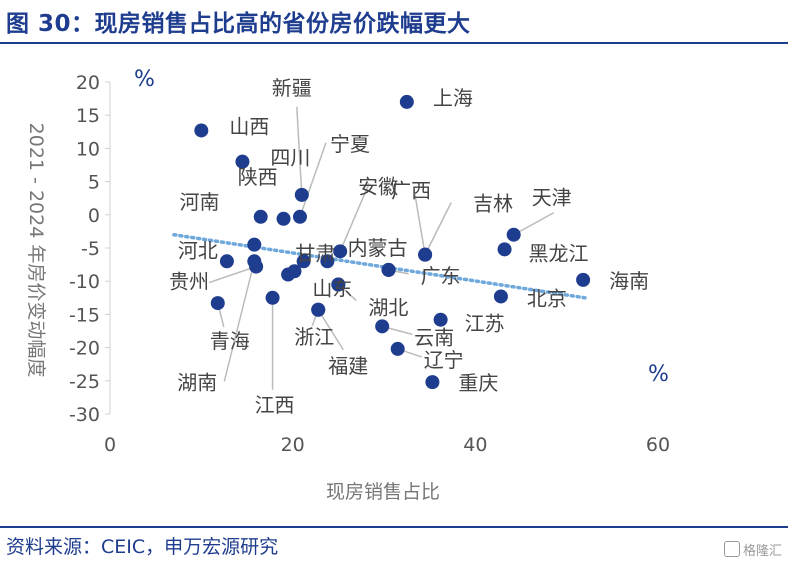  Describe the element at coordinates (493, 204) in the screenshot. I see `point-label: 吉林` at that location.